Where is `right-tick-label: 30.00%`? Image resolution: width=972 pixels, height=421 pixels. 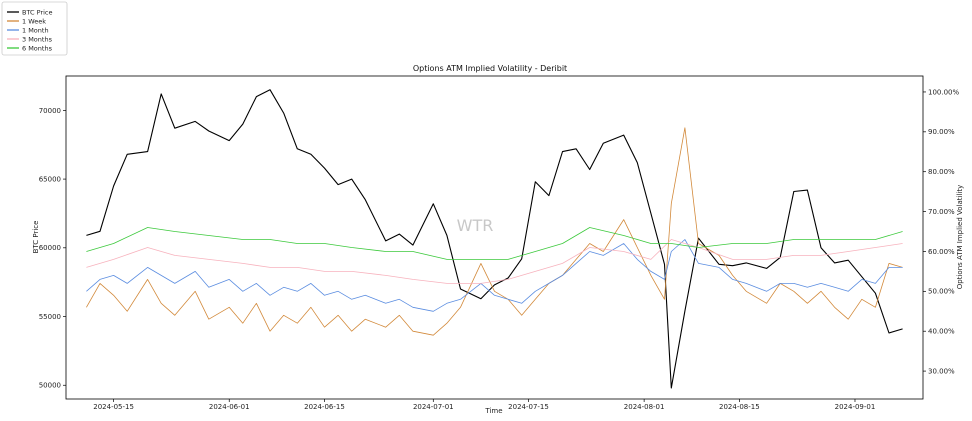
right-tick-label: 30.00% is located at coordinates (941, 371).